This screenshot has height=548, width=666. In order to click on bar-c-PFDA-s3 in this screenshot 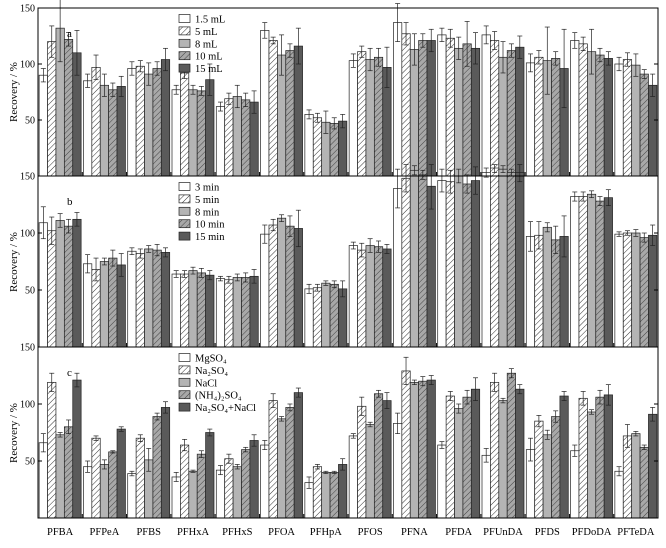, I will do `click(459, 463)`.